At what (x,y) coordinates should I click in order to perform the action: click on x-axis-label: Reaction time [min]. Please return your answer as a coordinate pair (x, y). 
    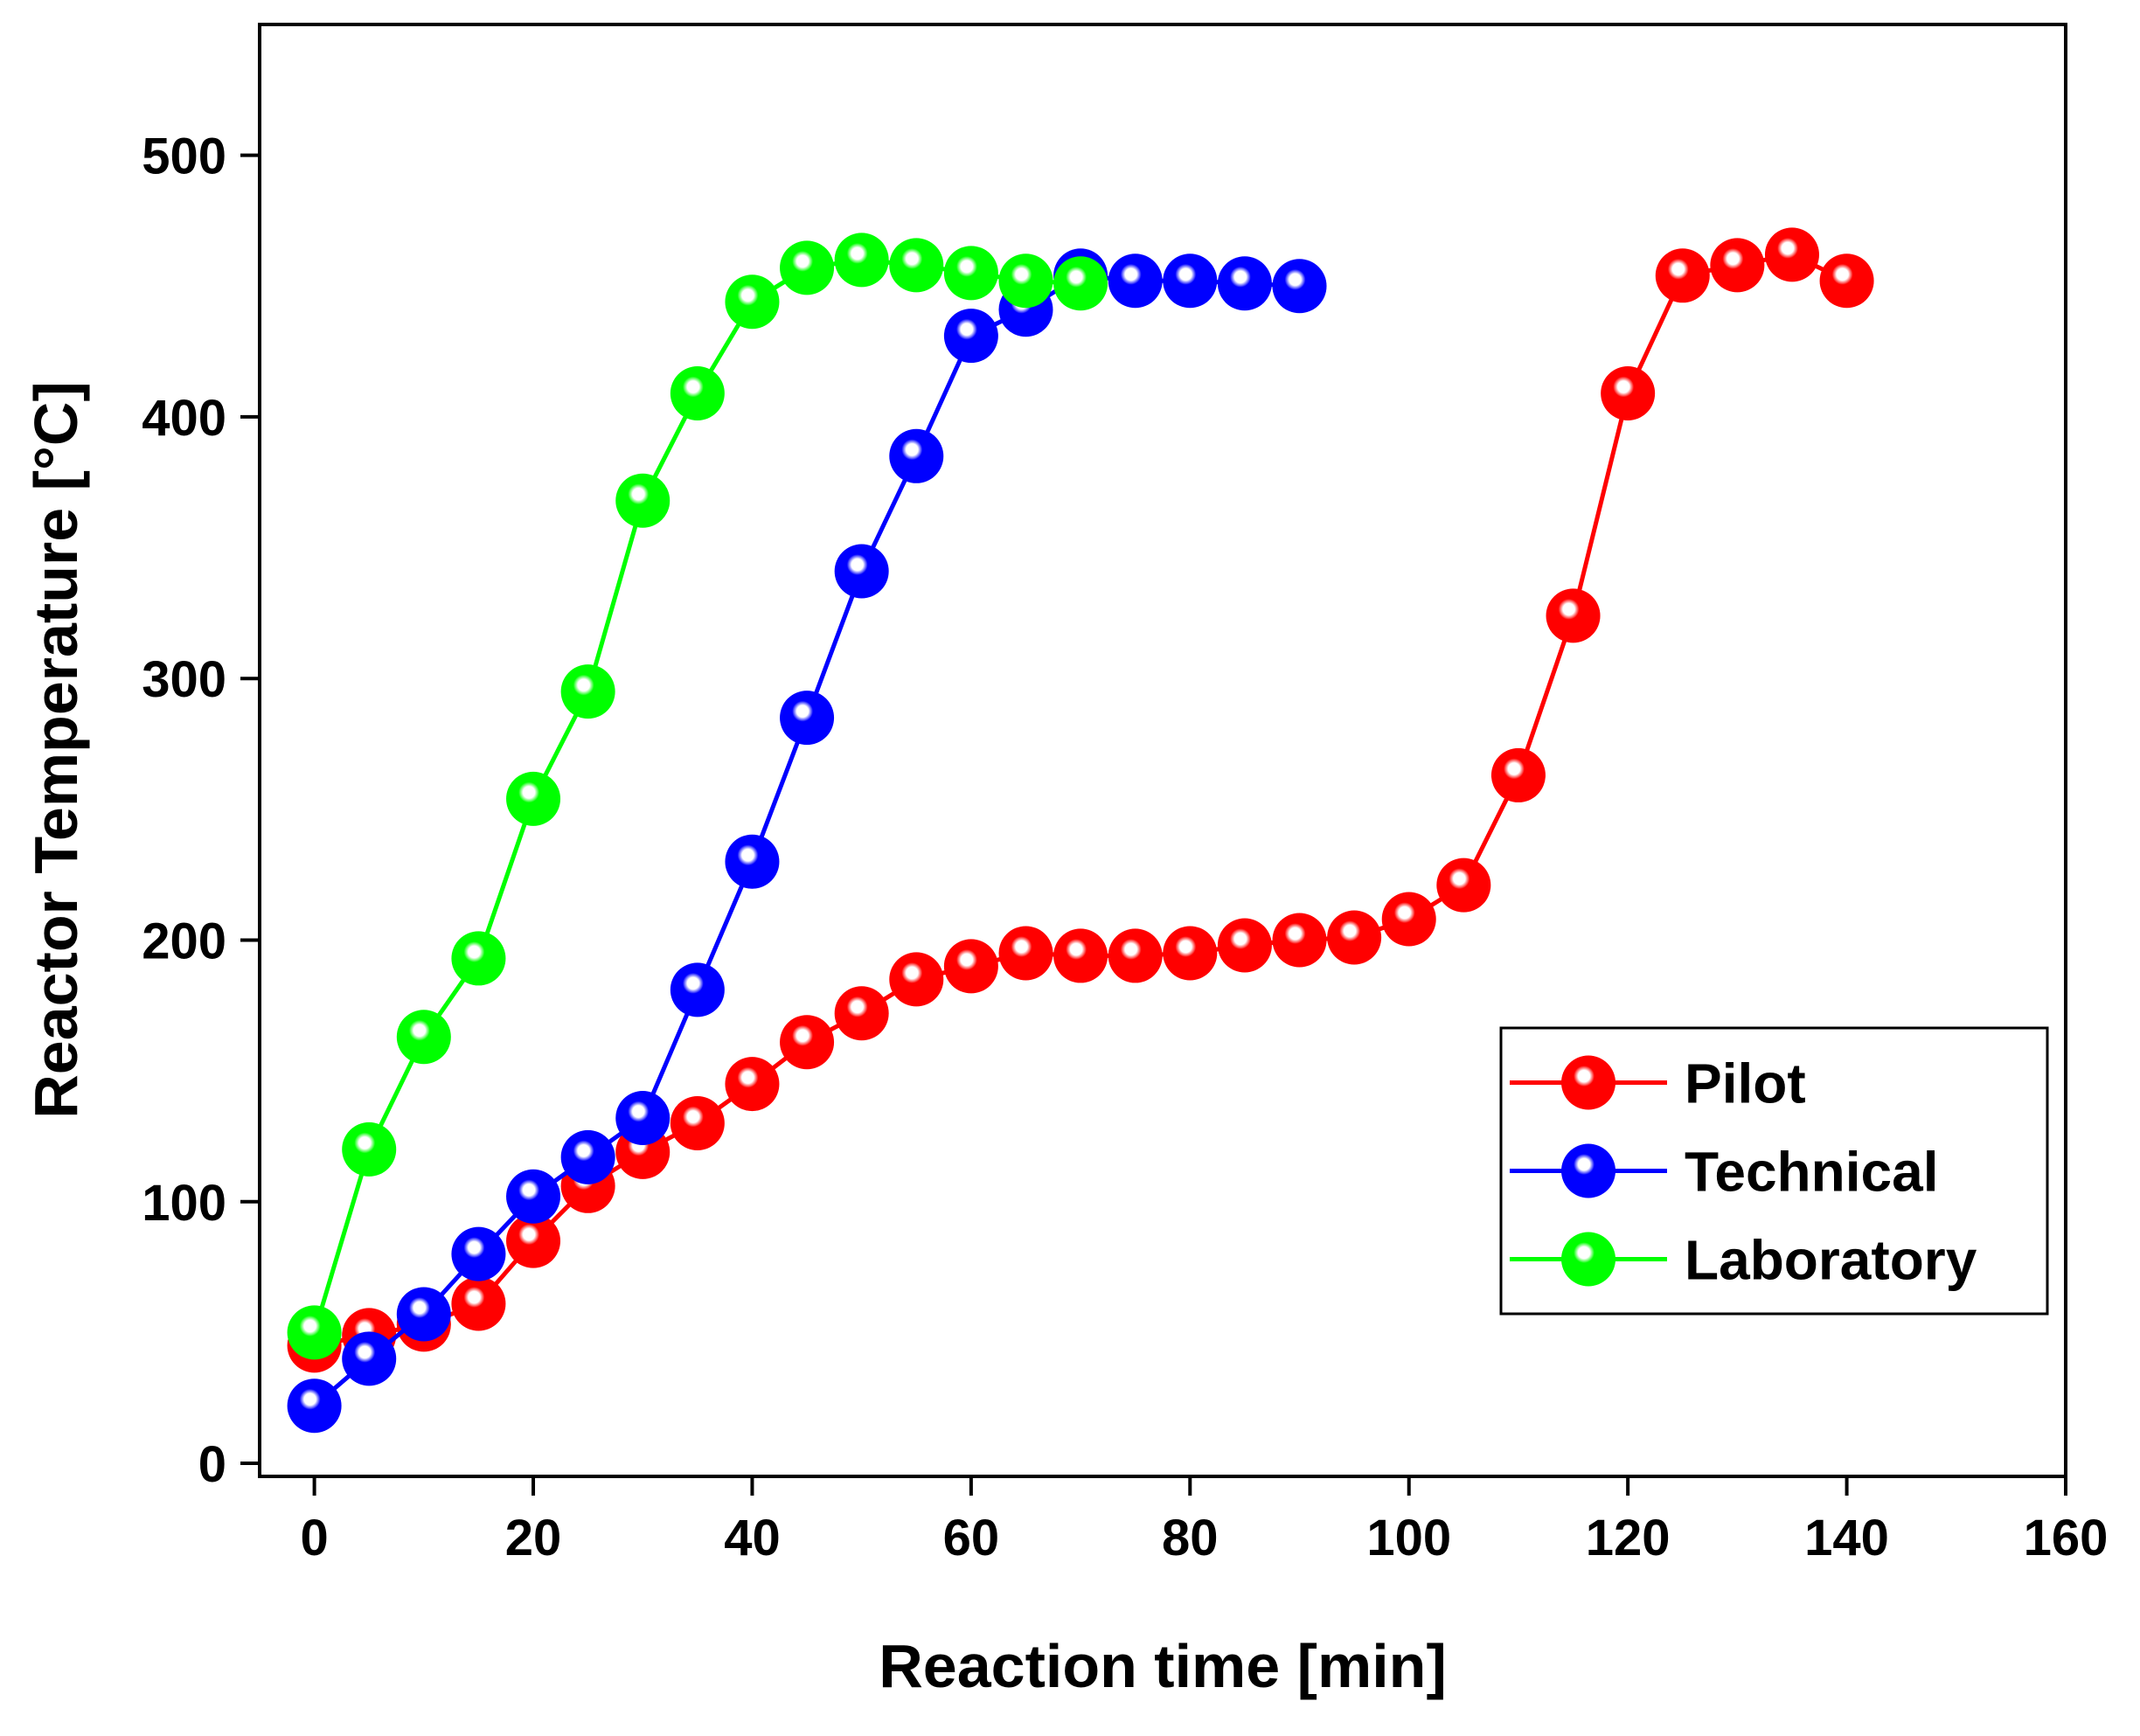
    Looking at the image, I should click on (1163, 1666).